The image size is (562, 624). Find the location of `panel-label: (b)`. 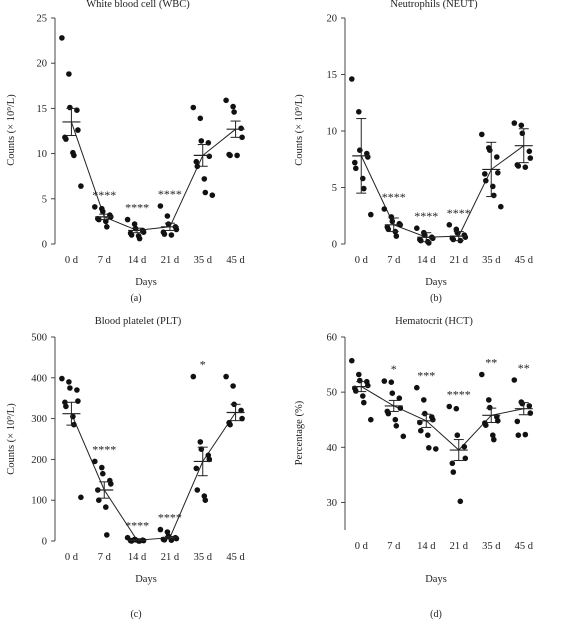

panel-label: (b) is located at coordinates (436, 298).